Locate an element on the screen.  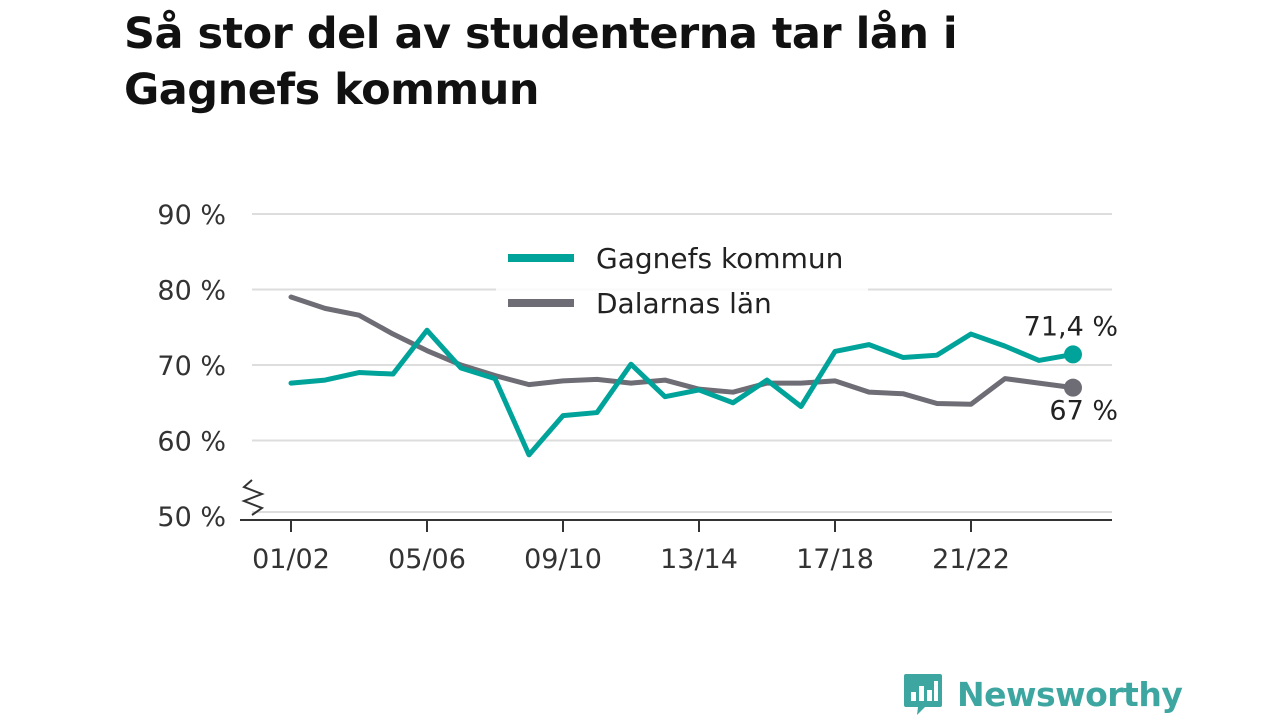
legend: Gagnefs kommun Dalarnas län is located at coordinates (682, 286).